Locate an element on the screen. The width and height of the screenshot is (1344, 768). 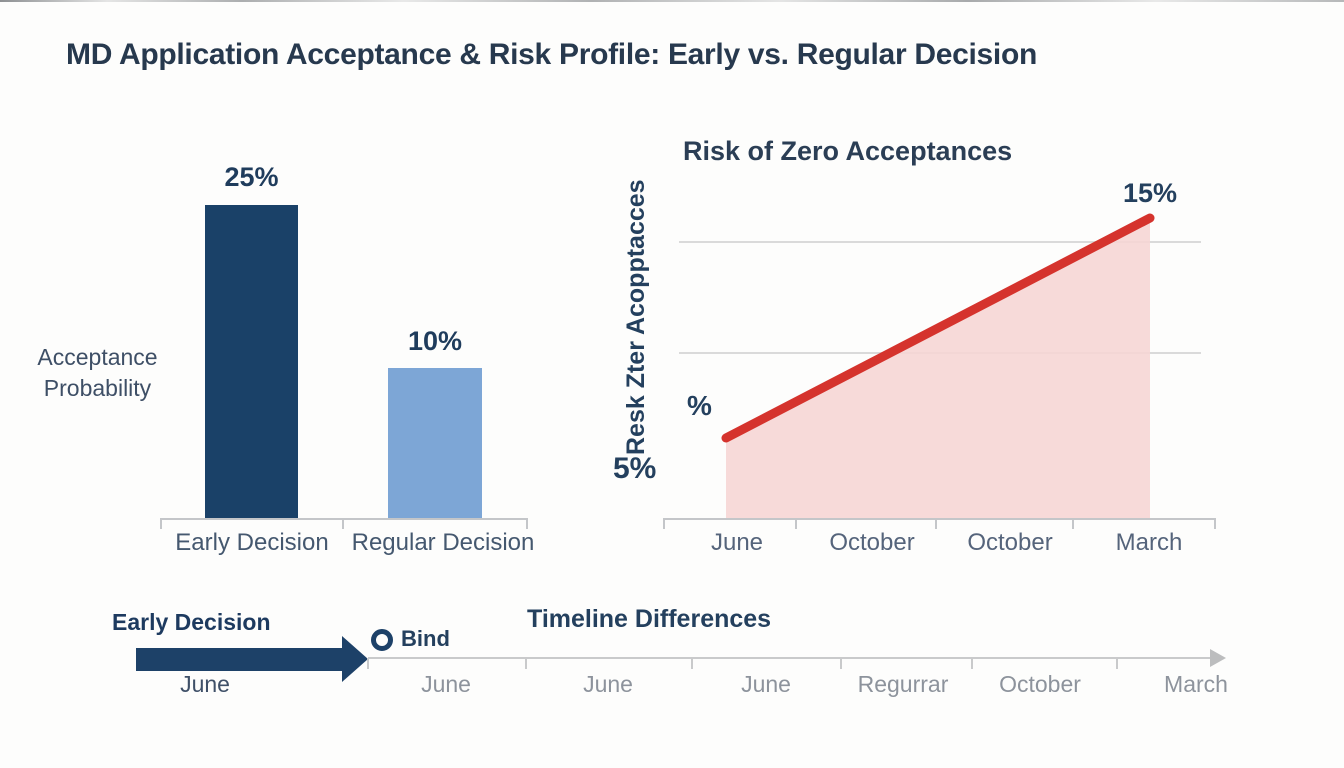
timeline-axis-line is located at coordinates (789, 658).